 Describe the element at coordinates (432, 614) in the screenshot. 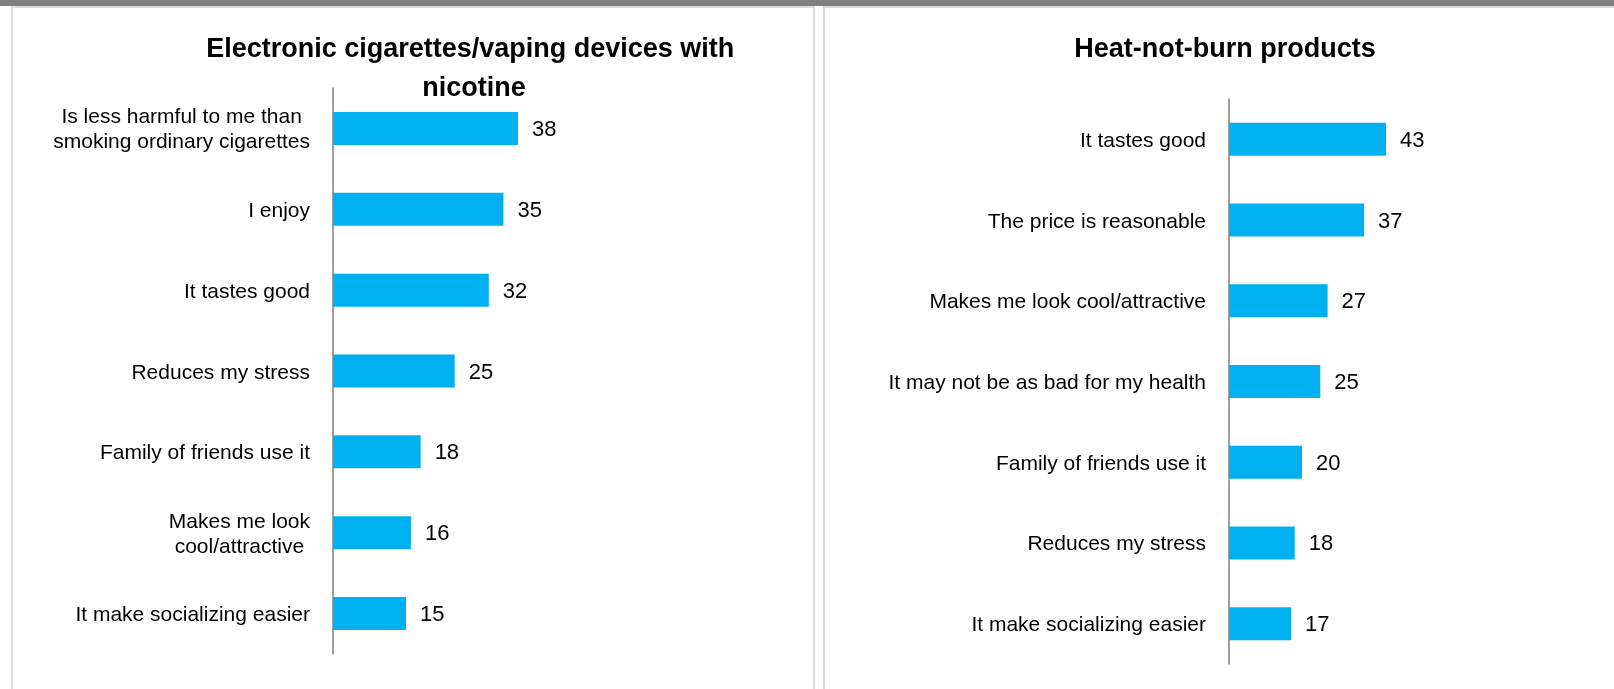

I see `data-label: 15` at that location.